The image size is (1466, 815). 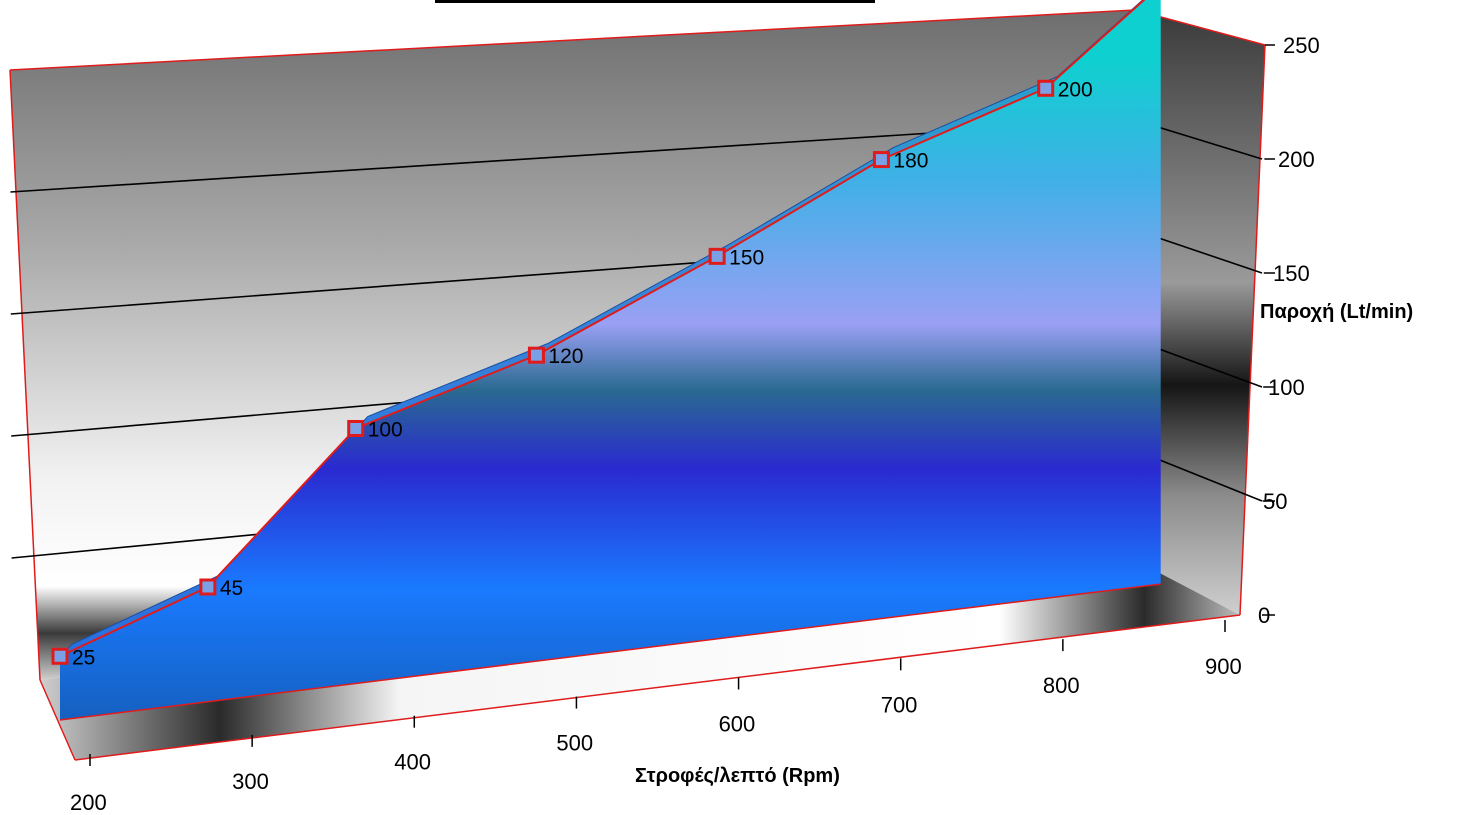 I want to click on data-label: 25, so click(x=83, y=657).